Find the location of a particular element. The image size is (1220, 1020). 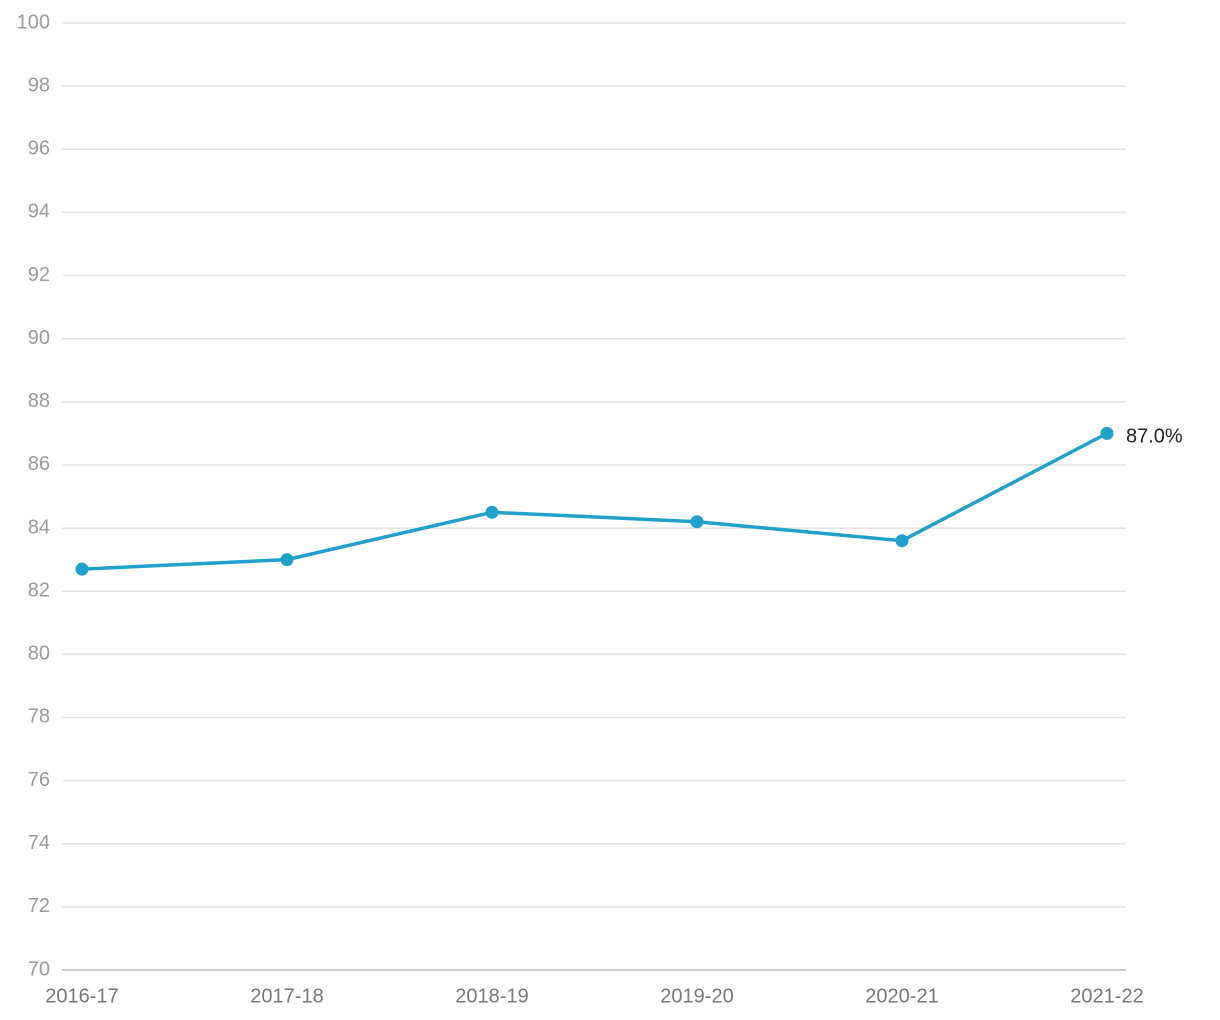

x-tick-label: 2019-20 is located at coordinates (696, 996).